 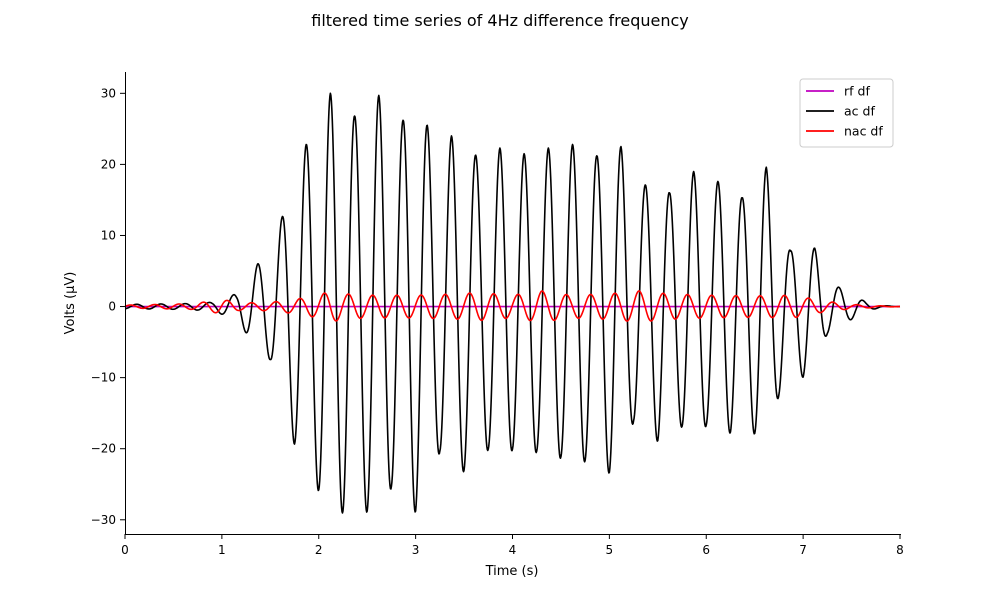 I want to click on y-axis-label: Volts (μV), so click(x=70, y=303).